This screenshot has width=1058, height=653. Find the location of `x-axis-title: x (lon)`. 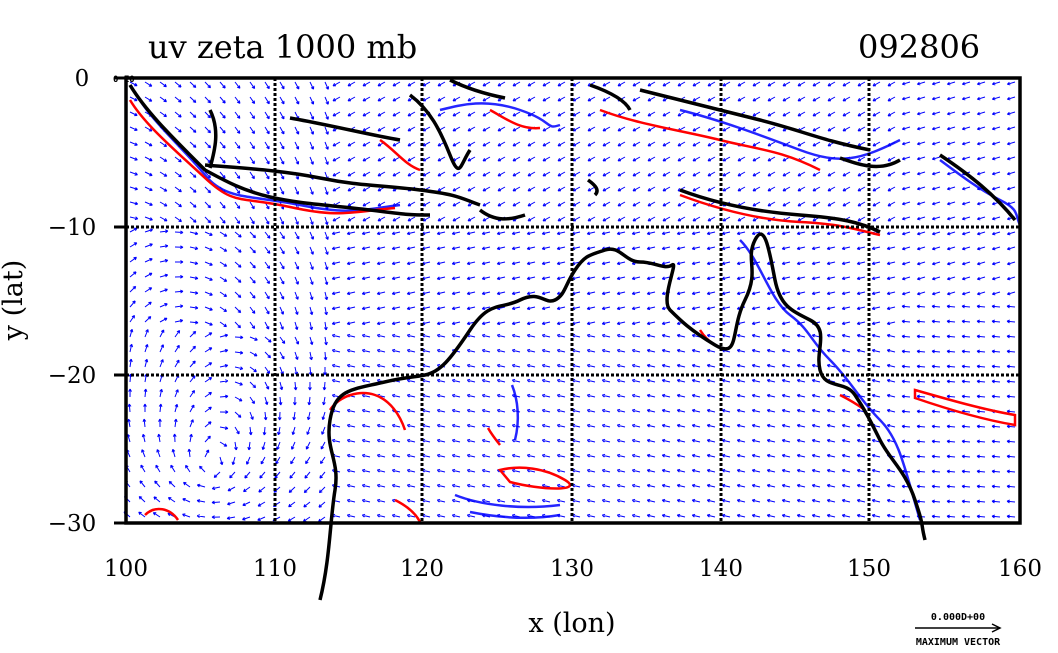

x-axis-title: x (lon) is located at coordinates (571, 623).